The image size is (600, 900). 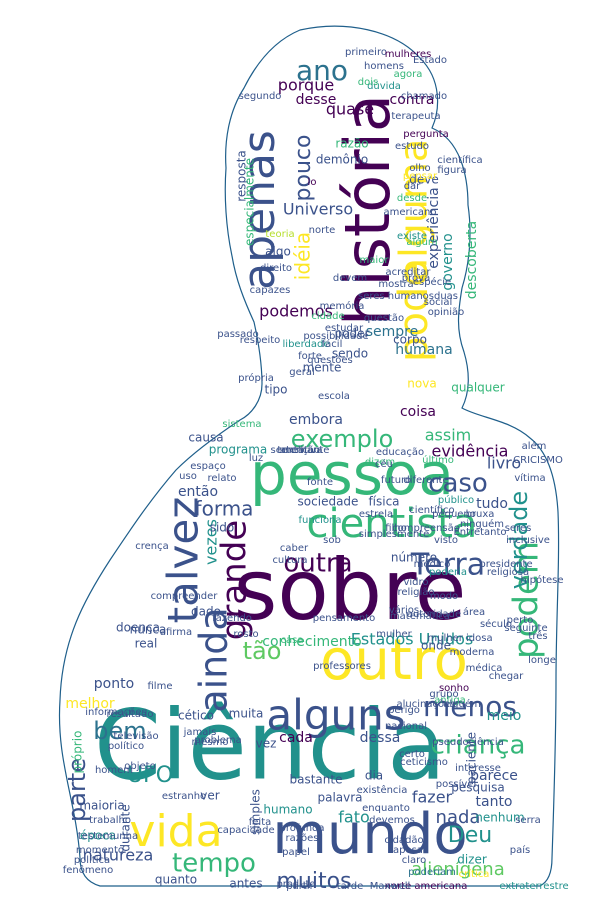 I want to click on cloud-word: poder, so click(x=352, y=334).